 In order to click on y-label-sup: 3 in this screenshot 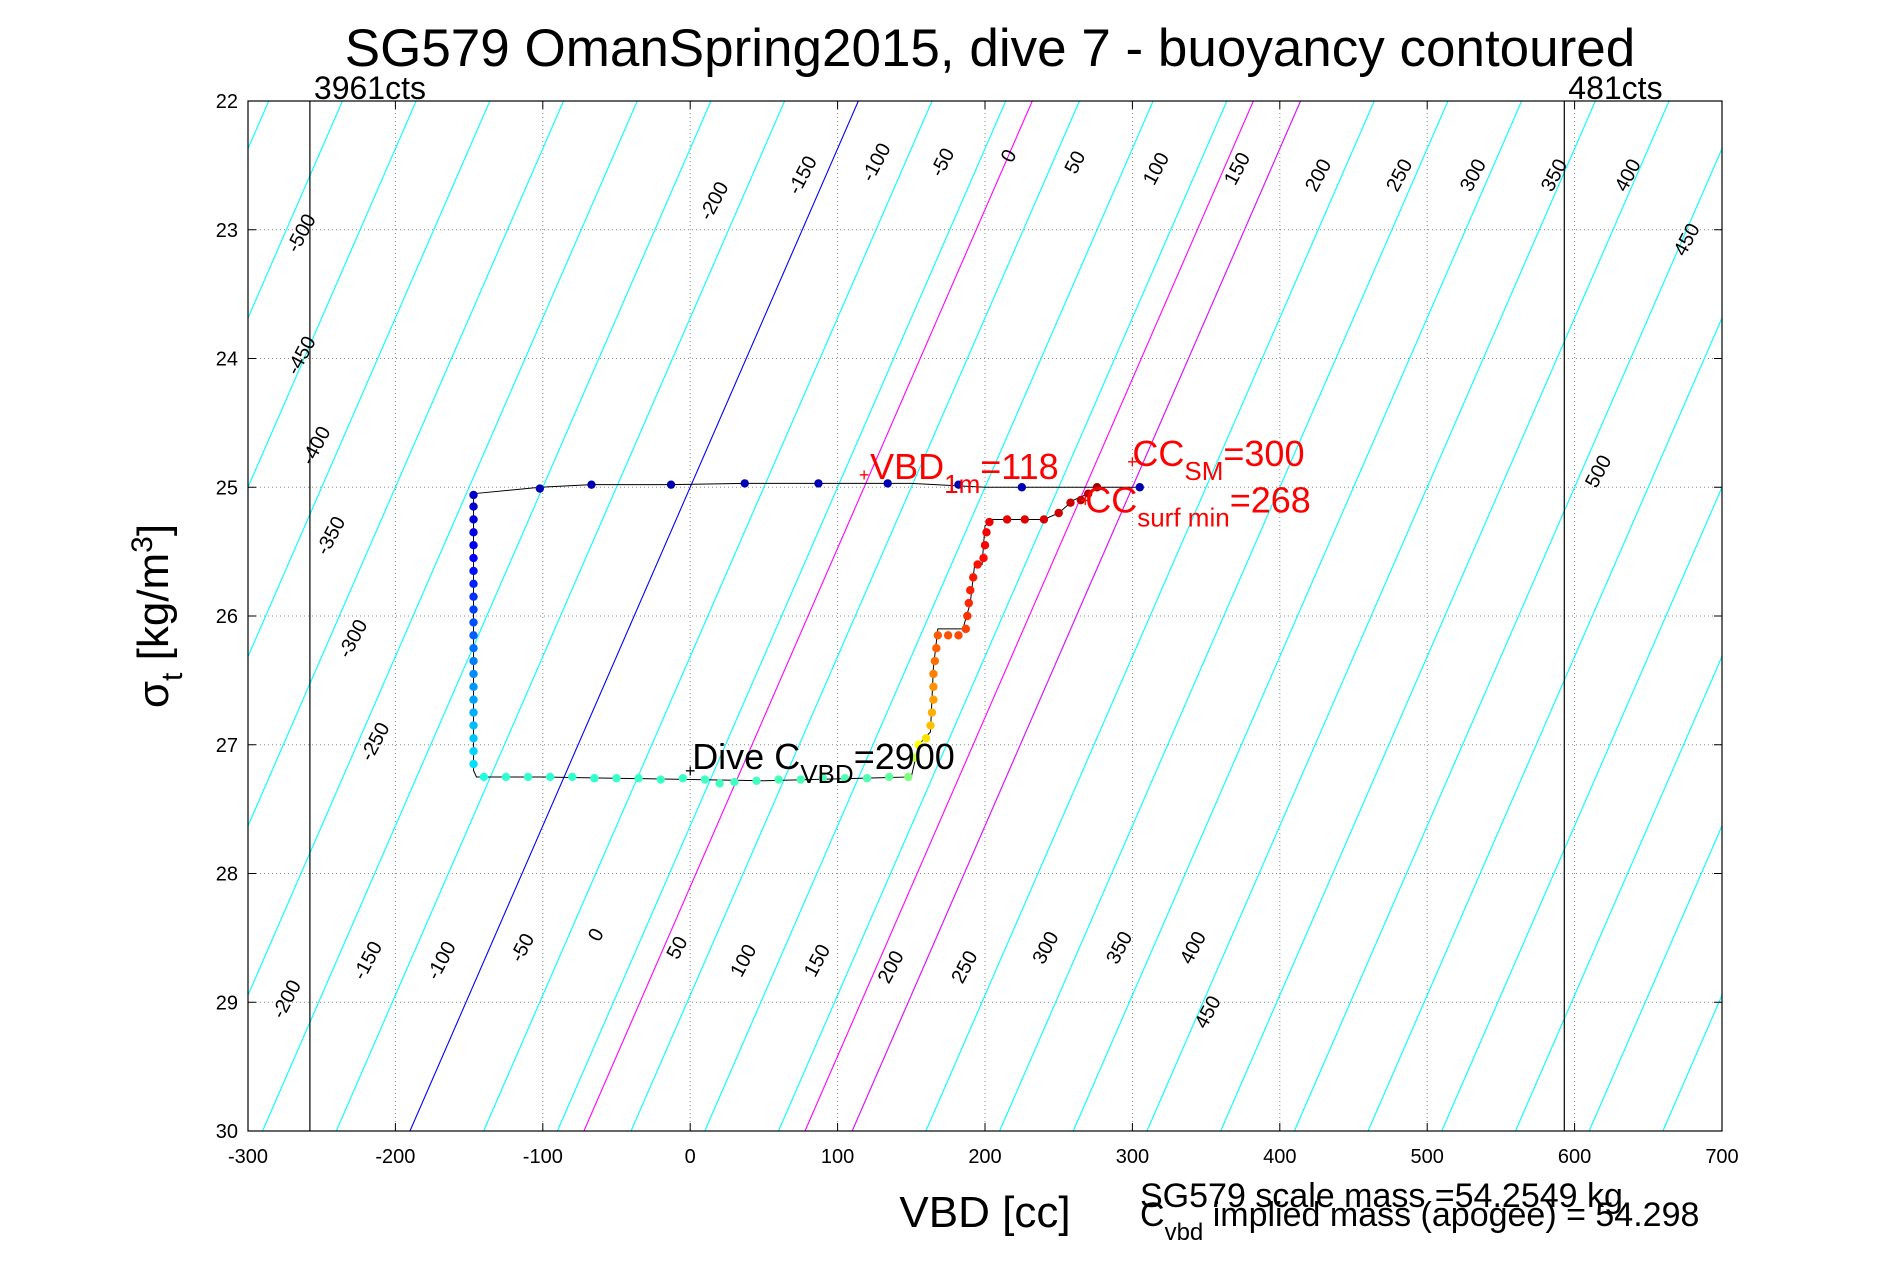, I will do `click(142, 544)`.